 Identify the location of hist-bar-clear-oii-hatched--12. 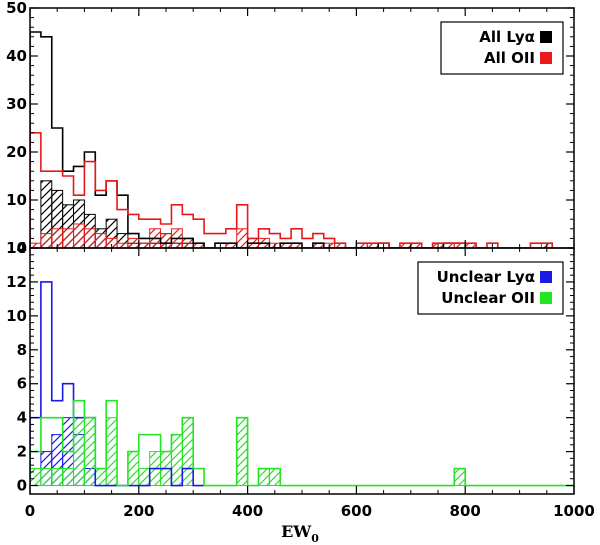
(176, 460).